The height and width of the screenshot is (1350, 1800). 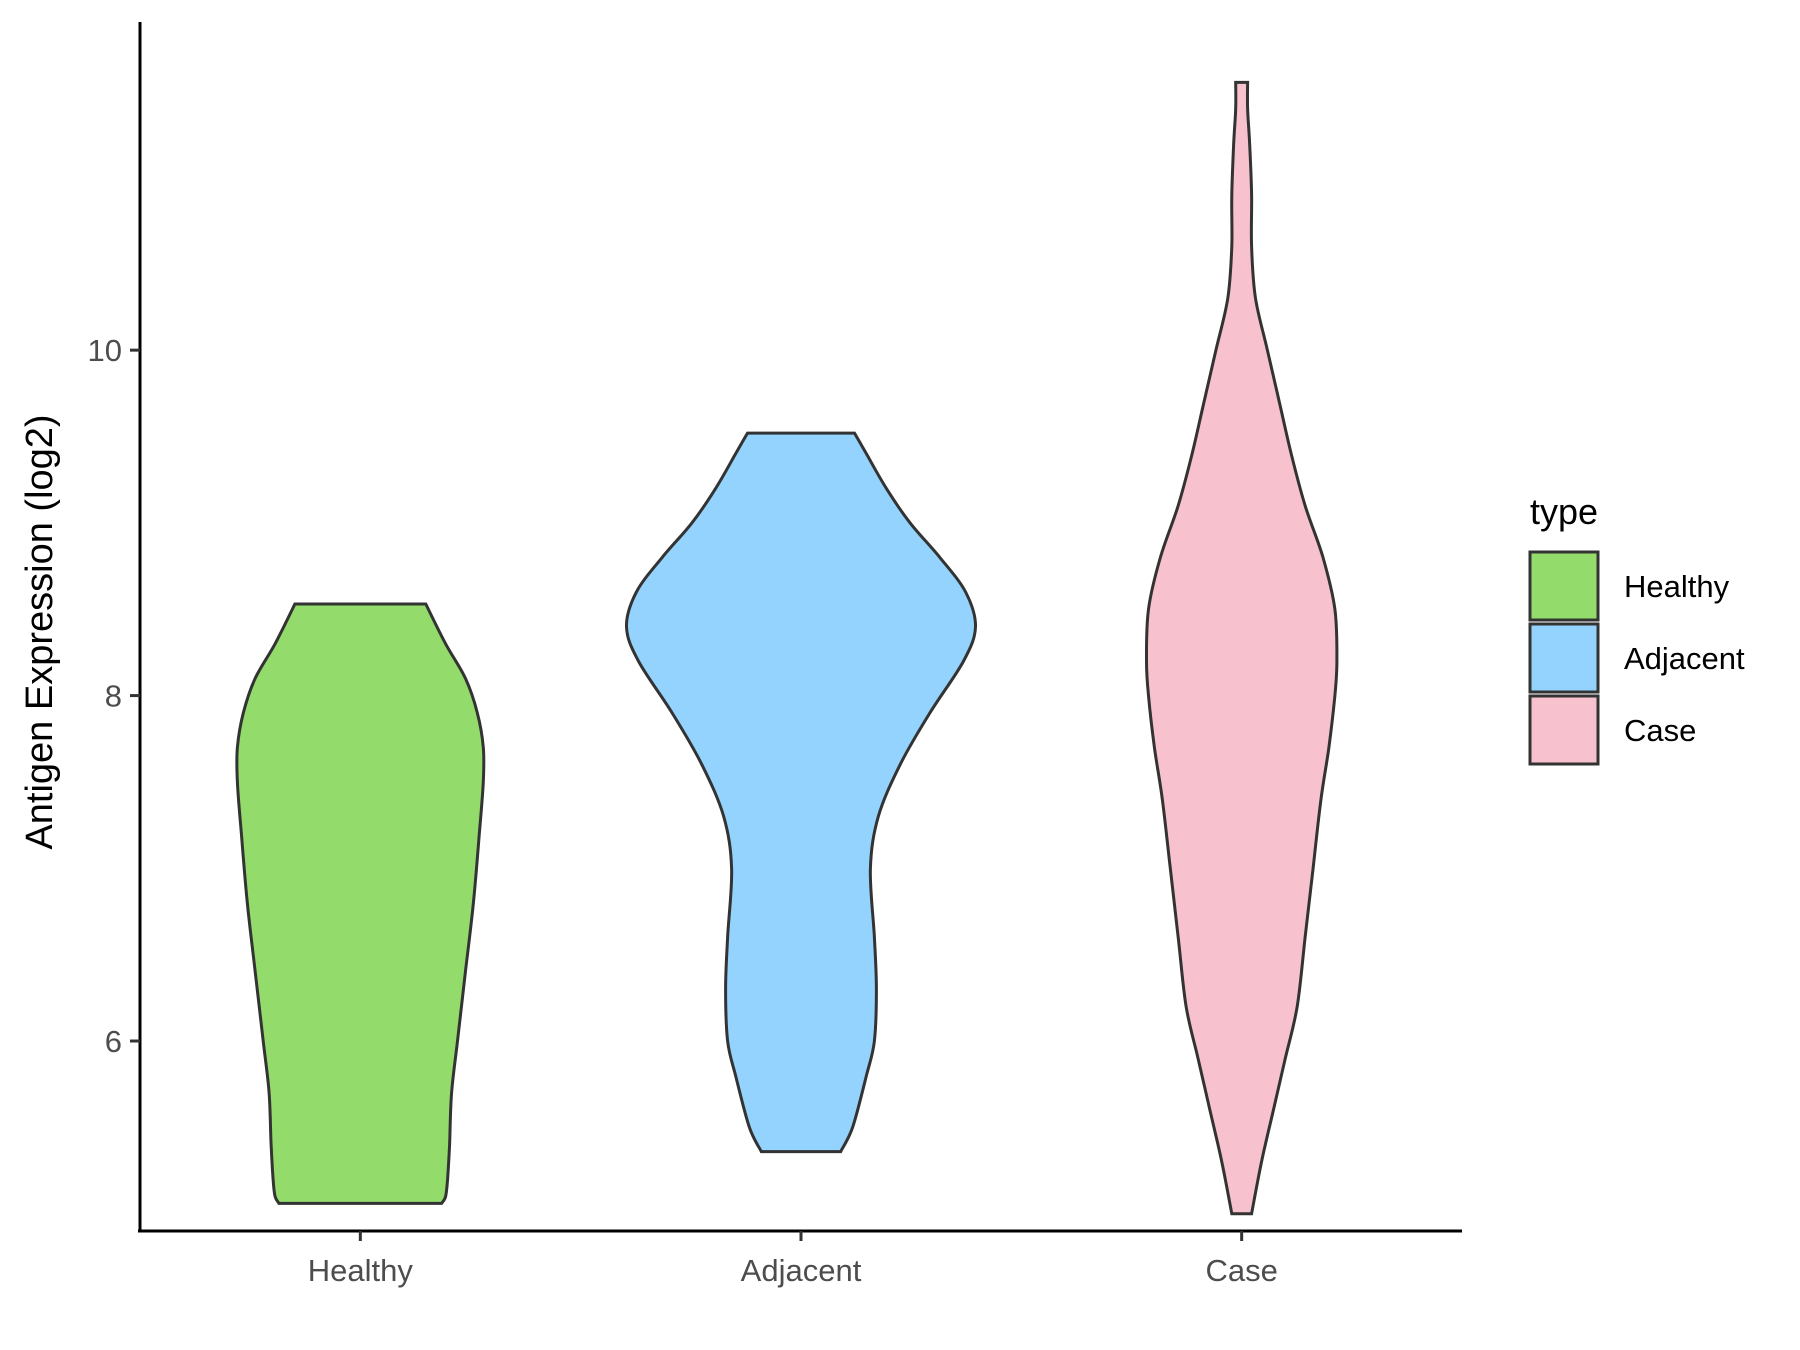 What do you see at coordinates (1677, 586) in the screenshot?
I see `legend-label-healthy: Healthy` at bounding box center [1677, 586].